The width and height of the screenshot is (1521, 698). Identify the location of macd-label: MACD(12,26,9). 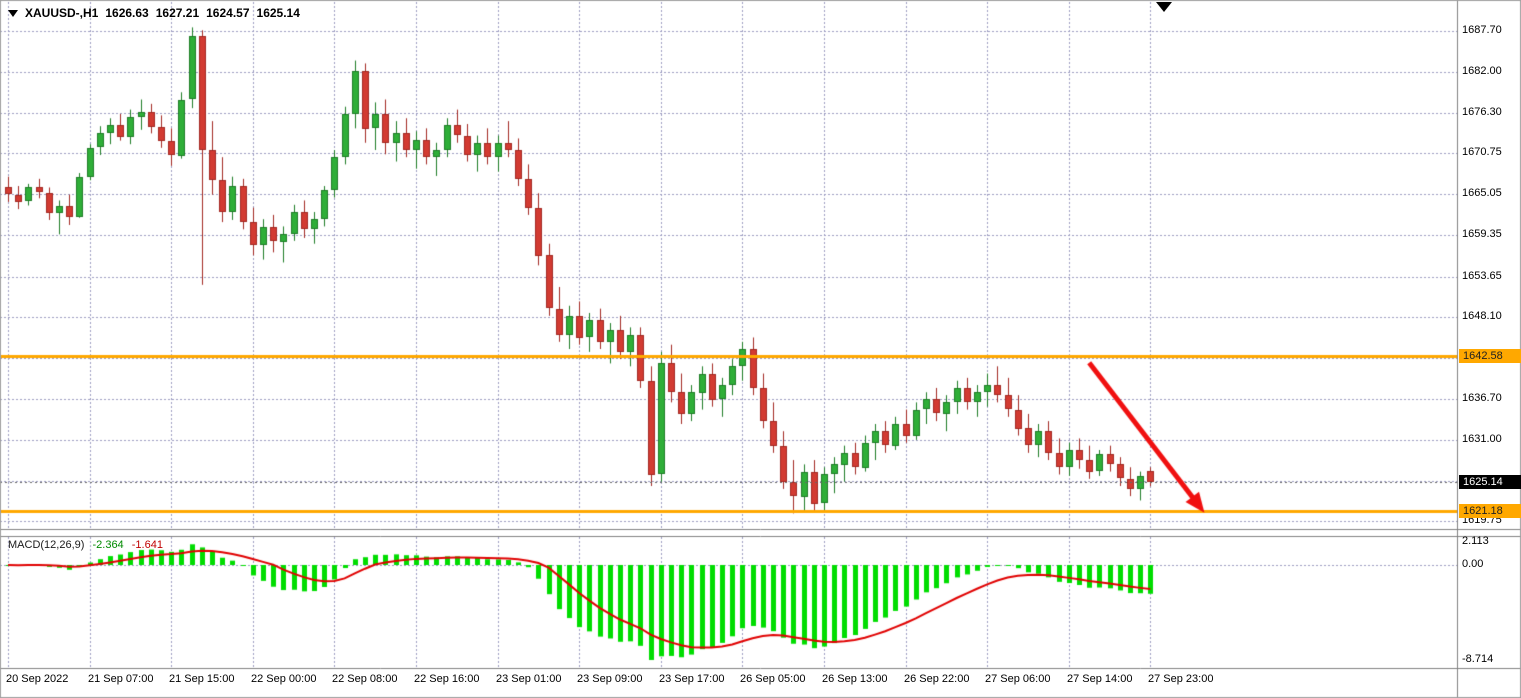
(46, 545).